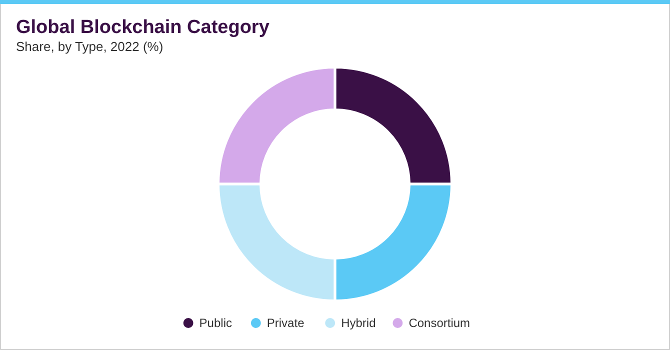 The image size is (670, 350). I want to click on legend-label: Public, so click(215, 323).